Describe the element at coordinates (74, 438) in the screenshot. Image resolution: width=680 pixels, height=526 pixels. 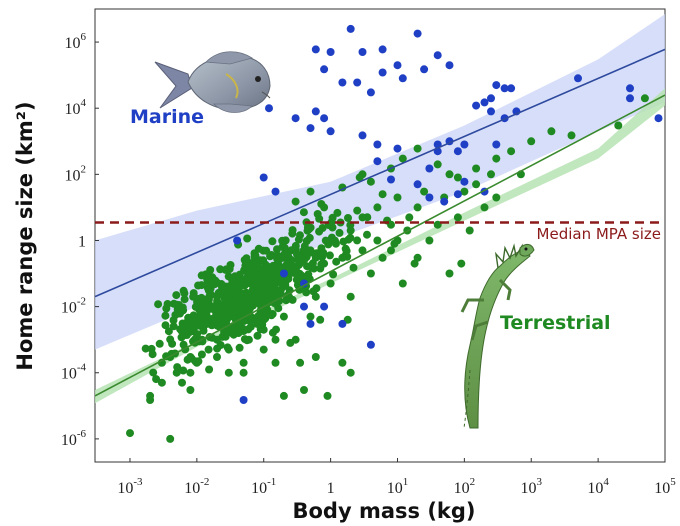
I see `y-tick-label: 10⁻⁶` at that location.